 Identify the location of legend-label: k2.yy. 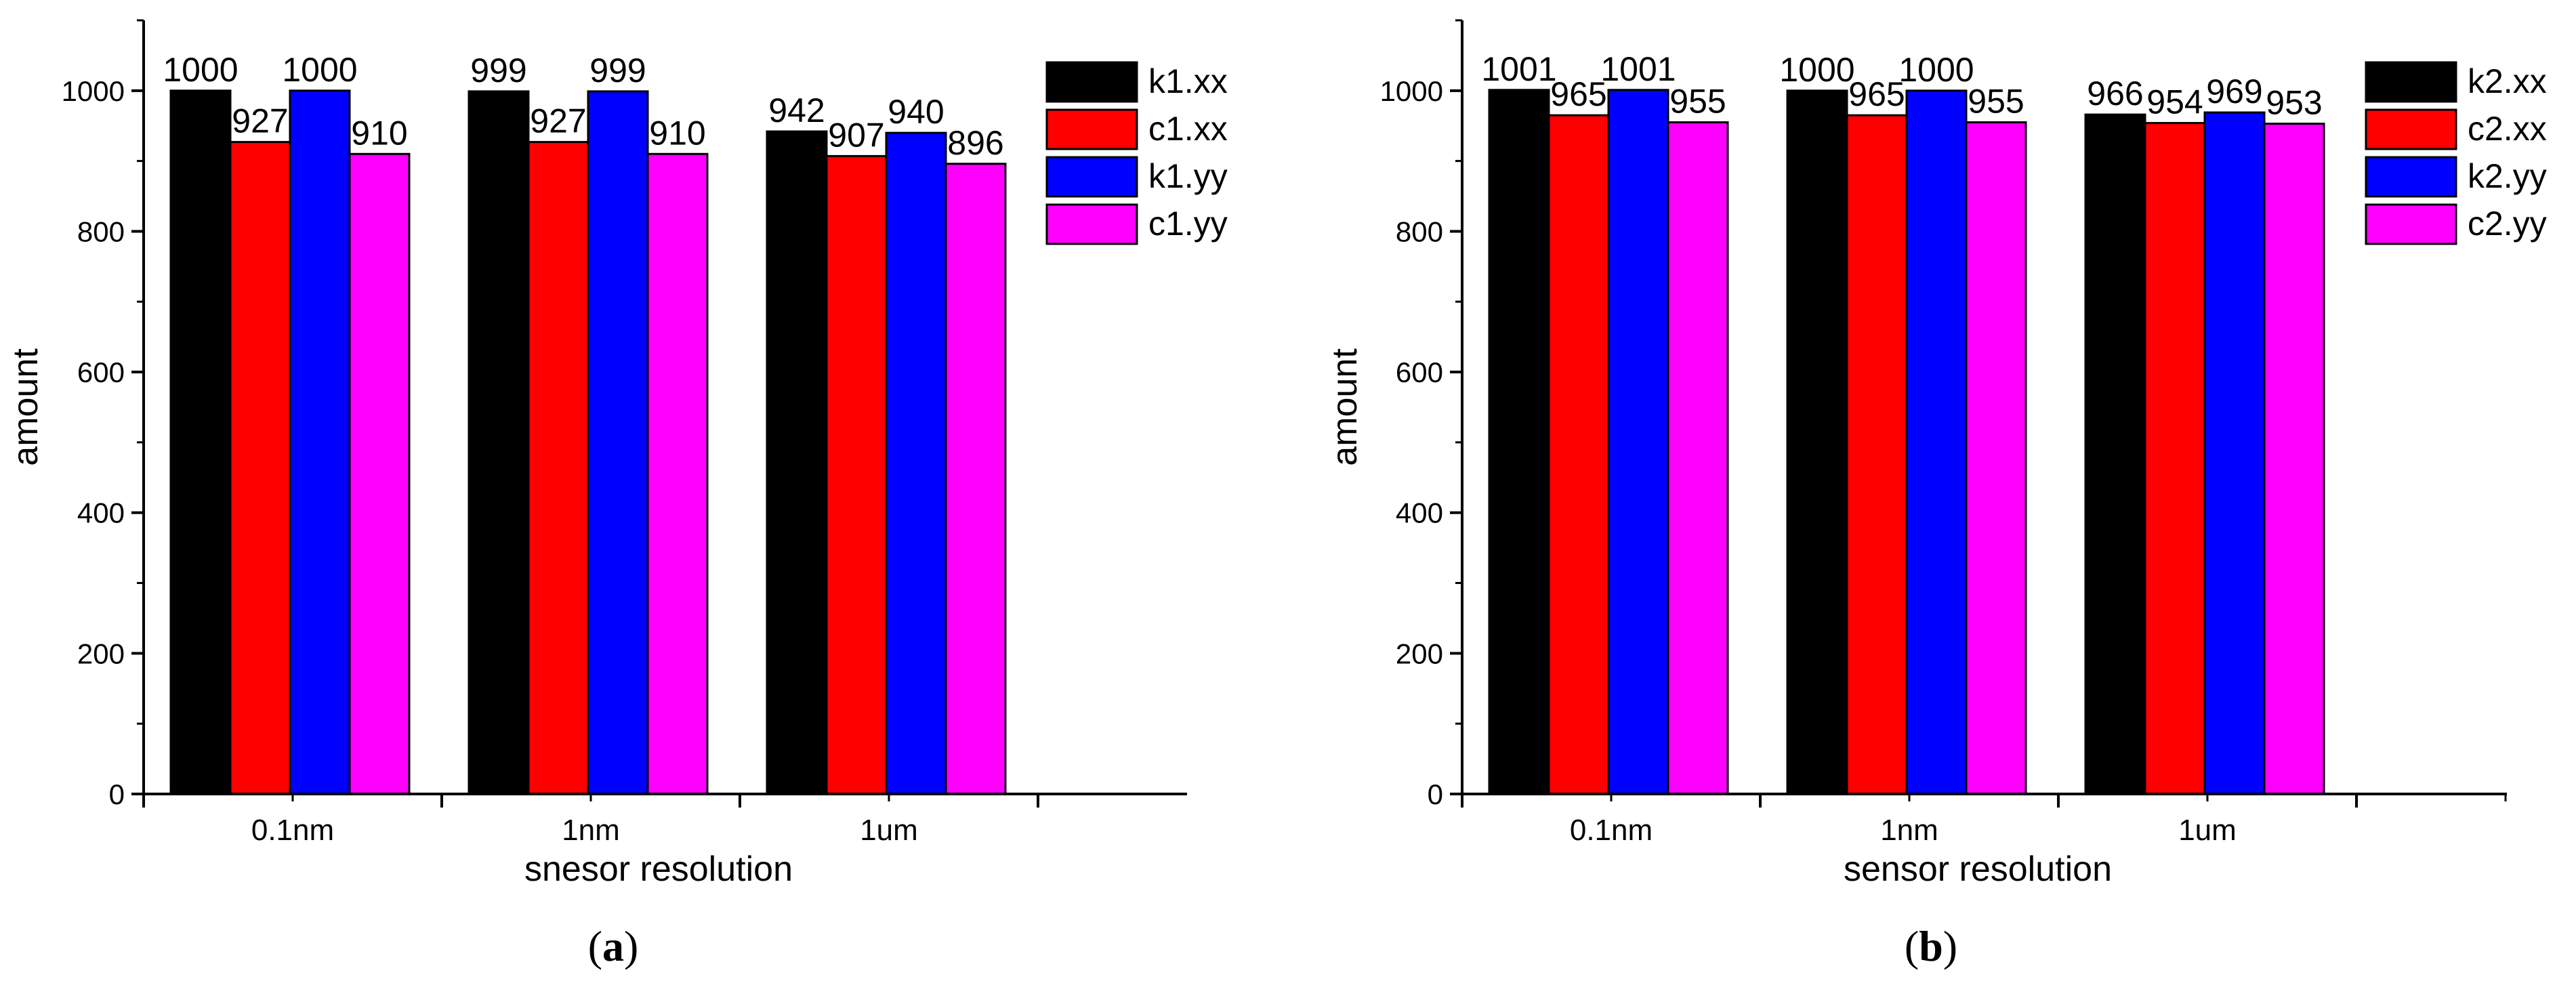
(2507, 176).